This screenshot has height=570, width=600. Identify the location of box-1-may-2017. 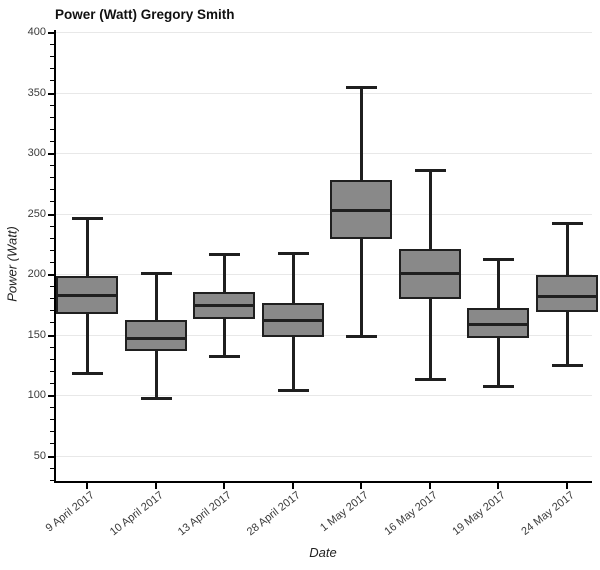
(361, 212).